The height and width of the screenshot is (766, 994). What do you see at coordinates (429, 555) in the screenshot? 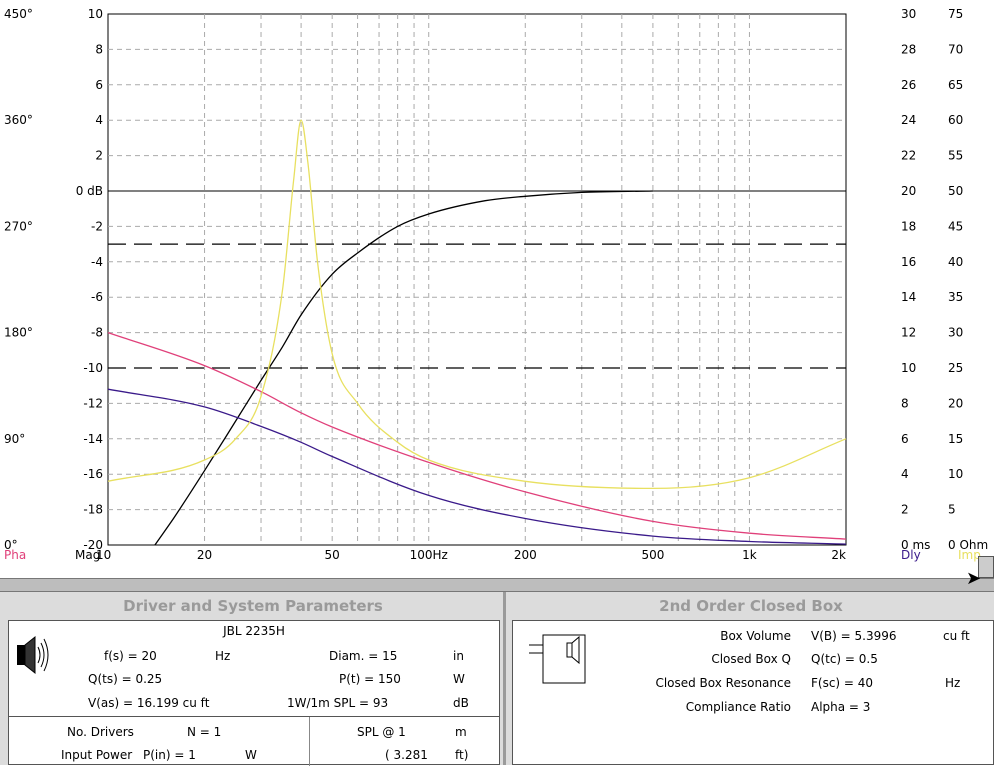
I see `frequency-tick-label: 100Hz` at bounding box center [429, 555].